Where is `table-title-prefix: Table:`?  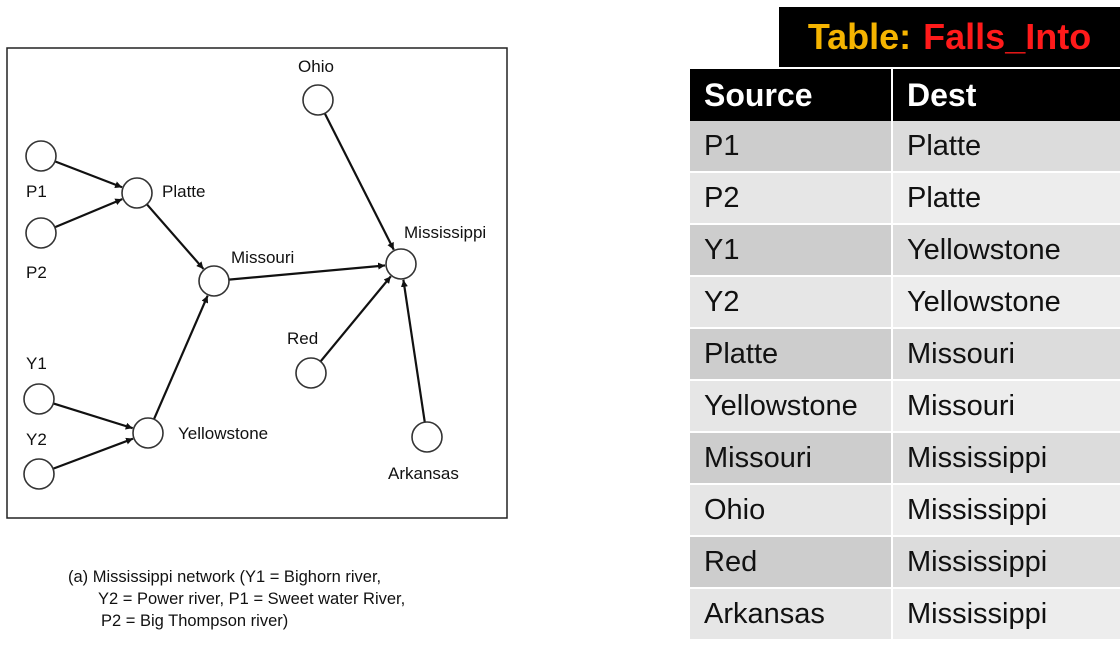
table-title-prefix: Table: is located at coordinates (859, 36).